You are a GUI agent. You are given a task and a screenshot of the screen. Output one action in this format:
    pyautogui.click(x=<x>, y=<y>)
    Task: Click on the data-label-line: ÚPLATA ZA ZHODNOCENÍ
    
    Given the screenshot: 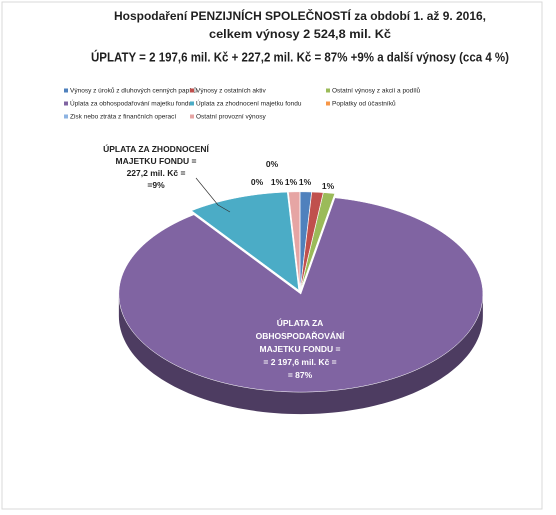 What is the action you would take?
    pyautogui.click(x=156, y=148)
    